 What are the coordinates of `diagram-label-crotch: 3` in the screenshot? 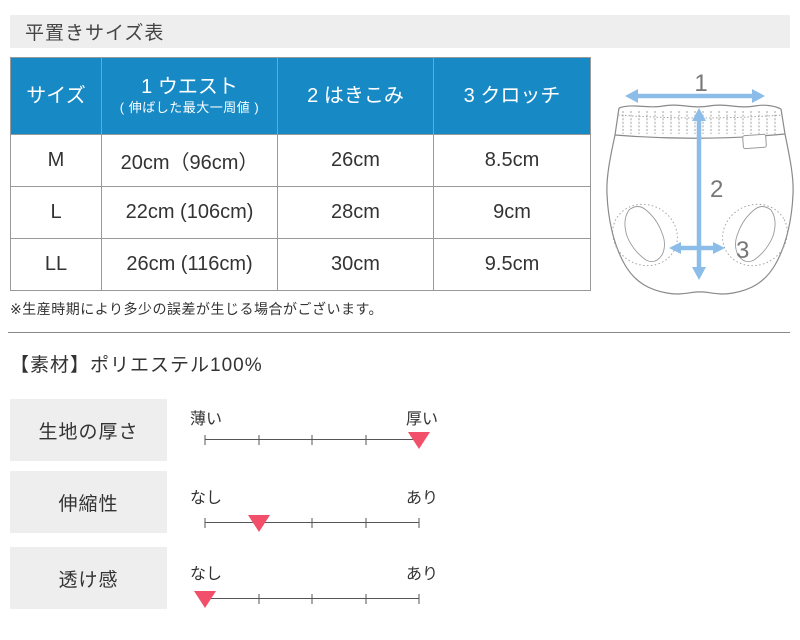 It's located at (742, 250).